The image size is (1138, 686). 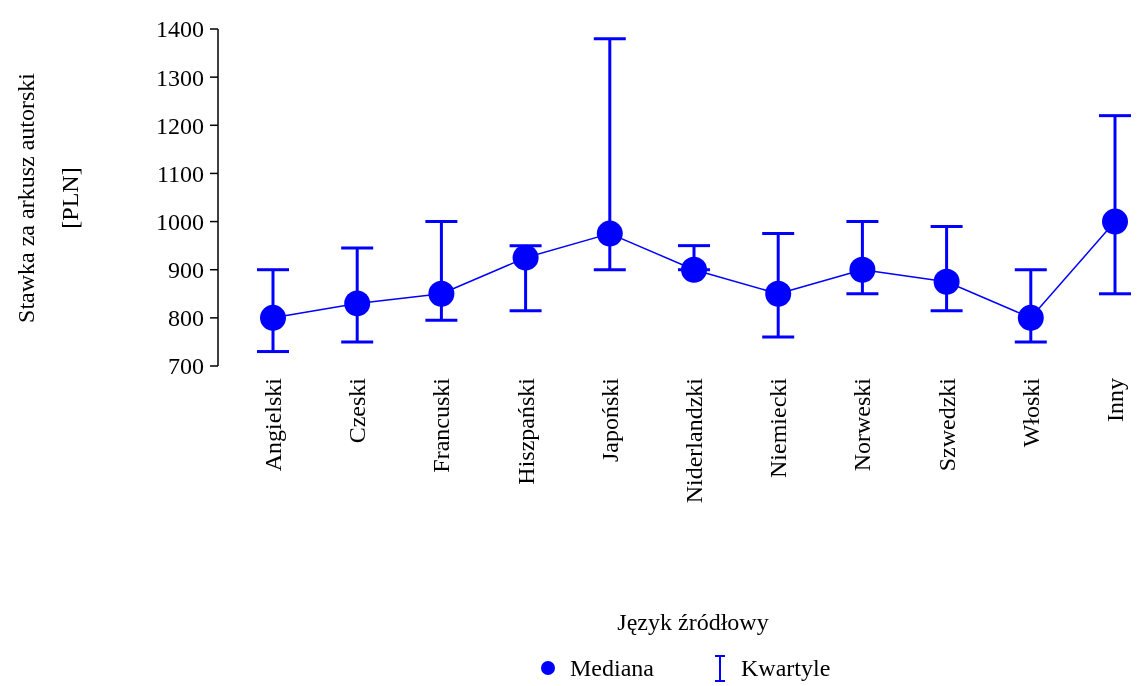 What do you see at coordinates (612, 668) in the screenshot?
I see `legend-label: Mediana` at bounding box center [612, 668].